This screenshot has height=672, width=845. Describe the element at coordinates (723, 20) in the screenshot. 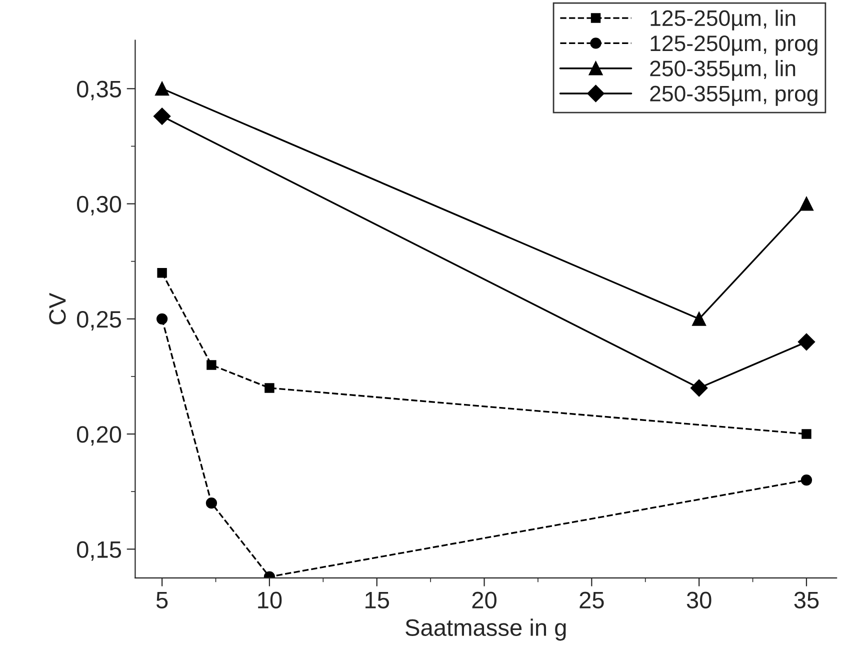

I see `legend-label: 125-250µm, lin` at that location.